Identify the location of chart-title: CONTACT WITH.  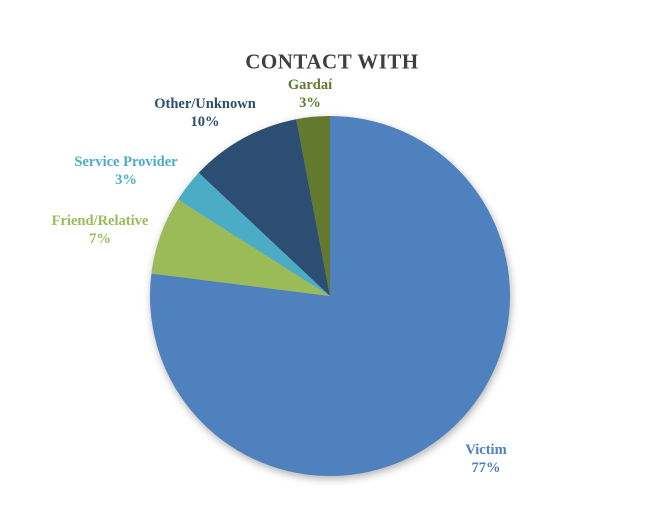
(332, 61).